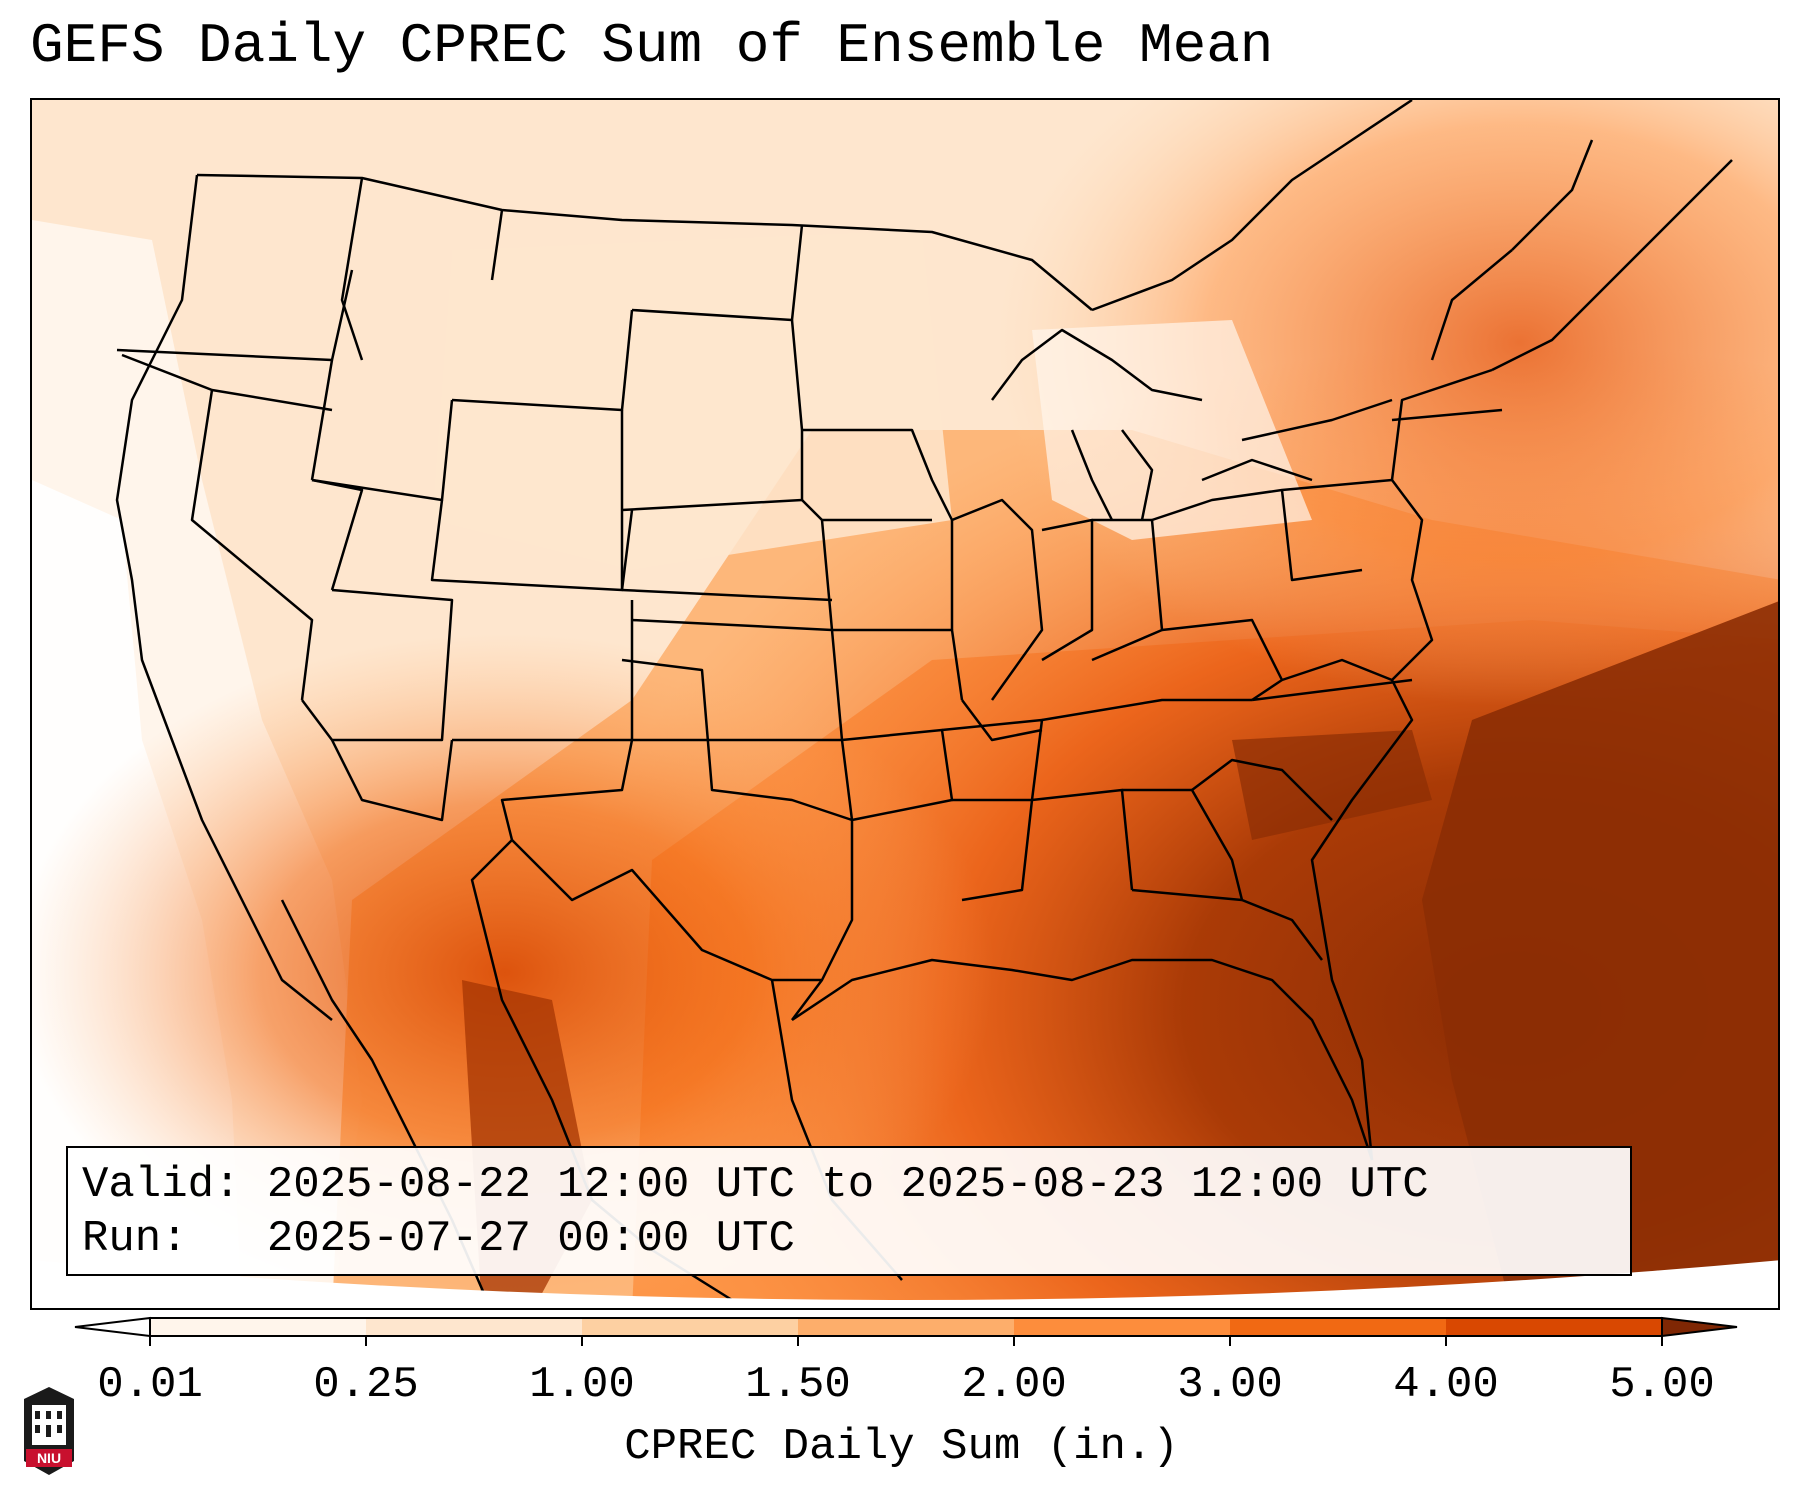  Describe the element at coordinates (366, 1385) in the screenshot. I see `colorbar-tick-label: 0.25` at that location.